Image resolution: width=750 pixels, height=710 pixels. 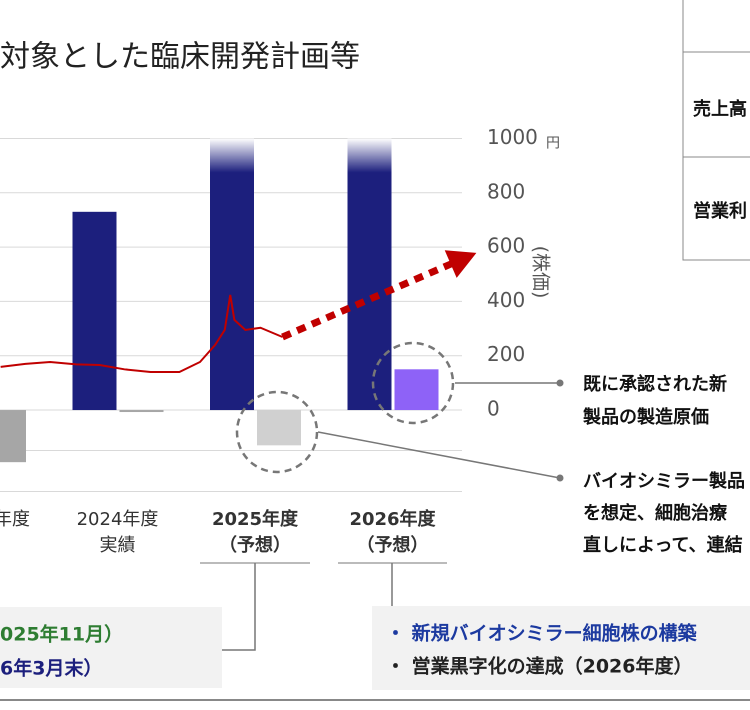 What do you see at coordinates (460, 264) in the screenshot?
I see `arrow-head` at bounding box center [460, 264].